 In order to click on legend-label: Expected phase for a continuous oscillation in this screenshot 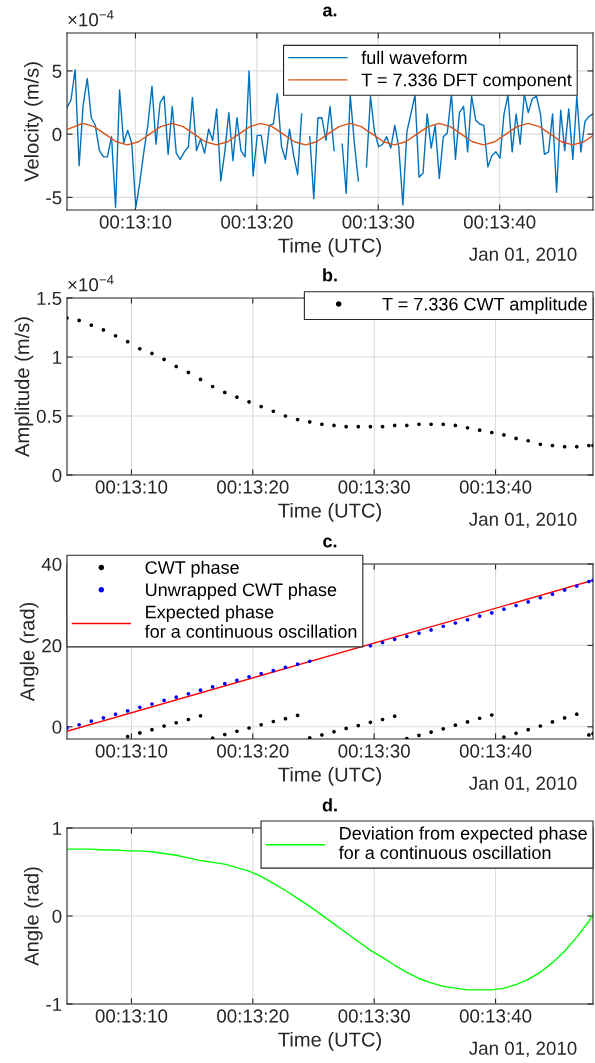, I will do `click(250, 621)`.